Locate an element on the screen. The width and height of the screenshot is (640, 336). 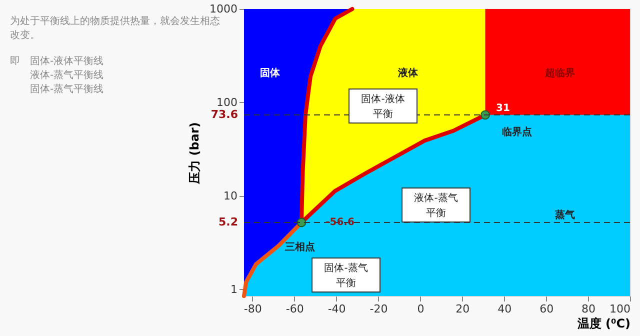
annotation: 蒸气 is located at coordinates (564, 215).